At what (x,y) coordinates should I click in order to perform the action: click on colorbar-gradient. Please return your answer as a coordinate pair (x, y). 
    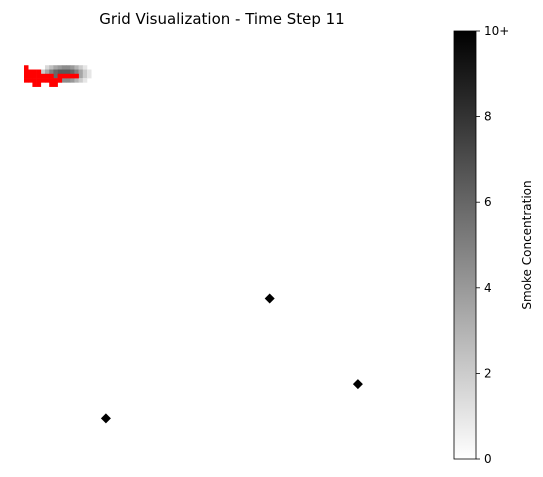
    Looking at the image, I should click on (465, 245).